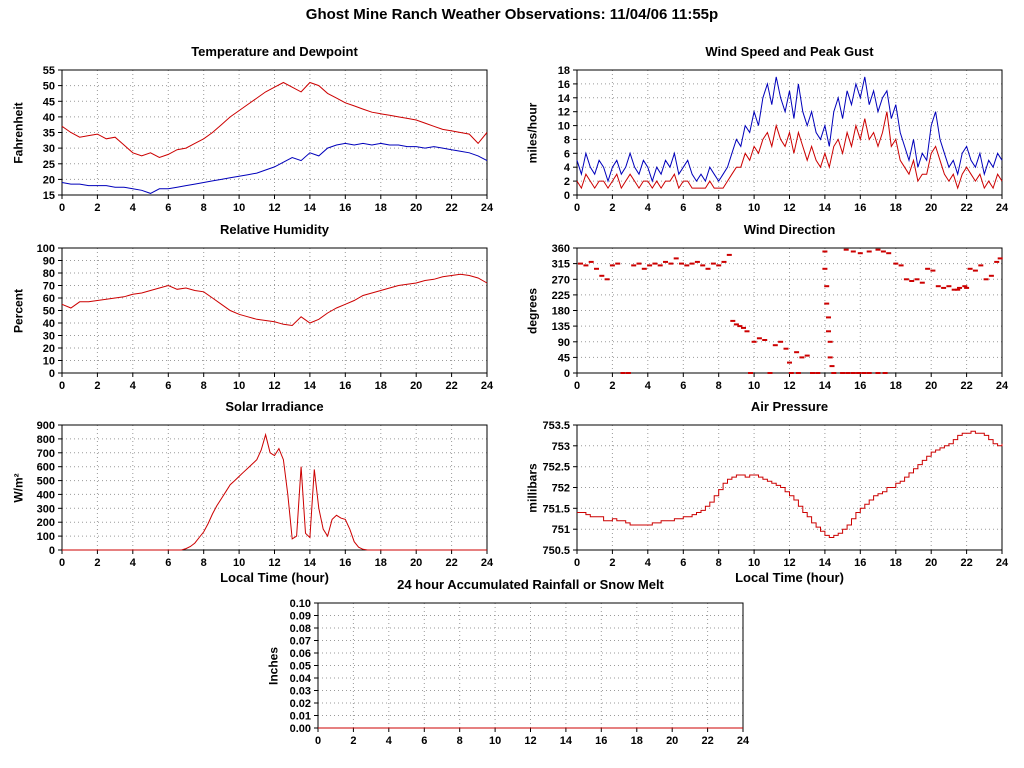 Image resolution: width=1024 pixels, height=768 pixels. I want to click on svg-text: 400, so click(46, 495).